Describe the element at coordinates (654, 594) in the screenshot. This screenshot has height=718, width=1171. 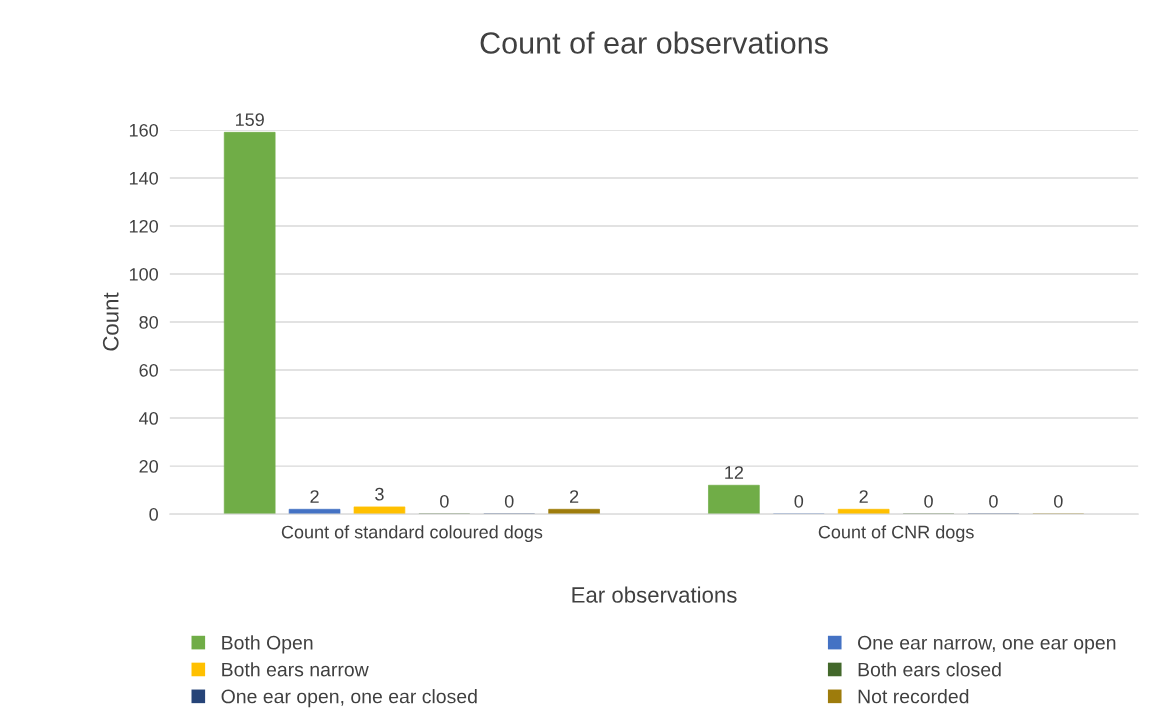
I see `x-axis-title: Ear observations` at that location.